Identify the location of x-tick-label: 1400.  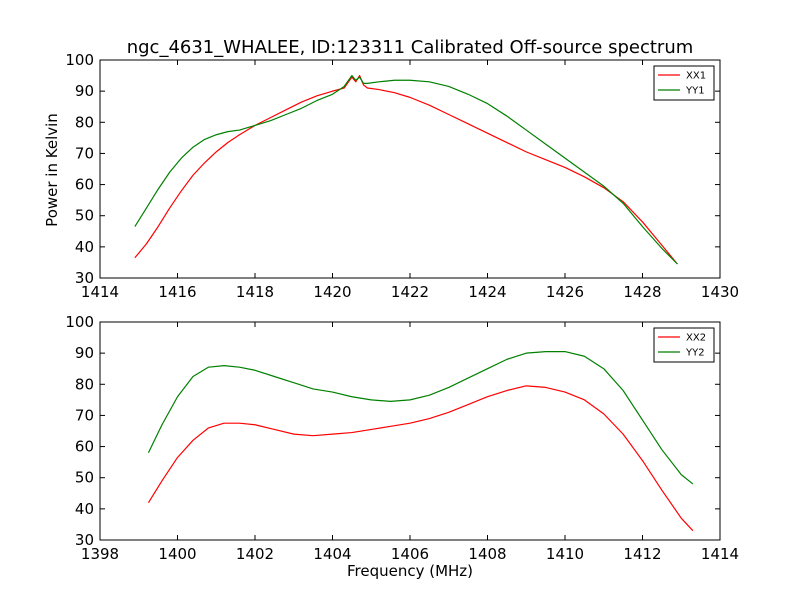
(177, 554).